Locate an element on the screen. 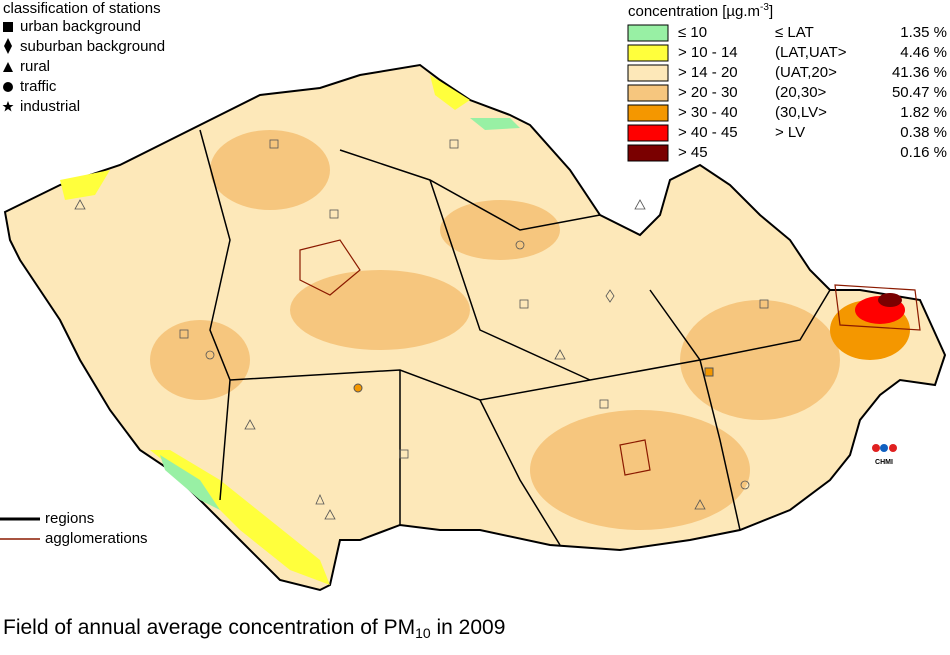 The width and height of the screenshot is (950, 655). symbol-rural is located at coordinates (8, 67).